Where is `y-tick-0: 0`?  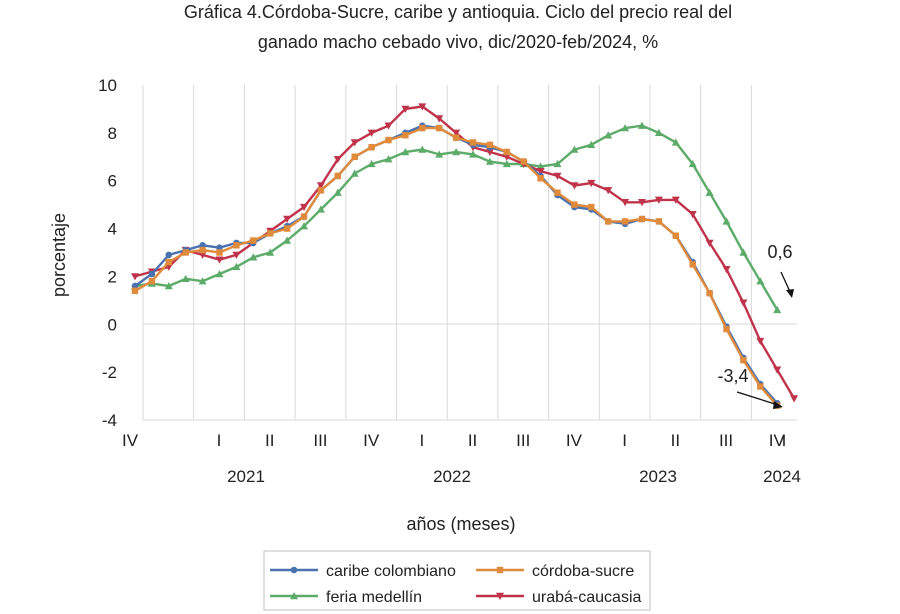 y-tick-0: 0 is located at coordinates (112, 324).